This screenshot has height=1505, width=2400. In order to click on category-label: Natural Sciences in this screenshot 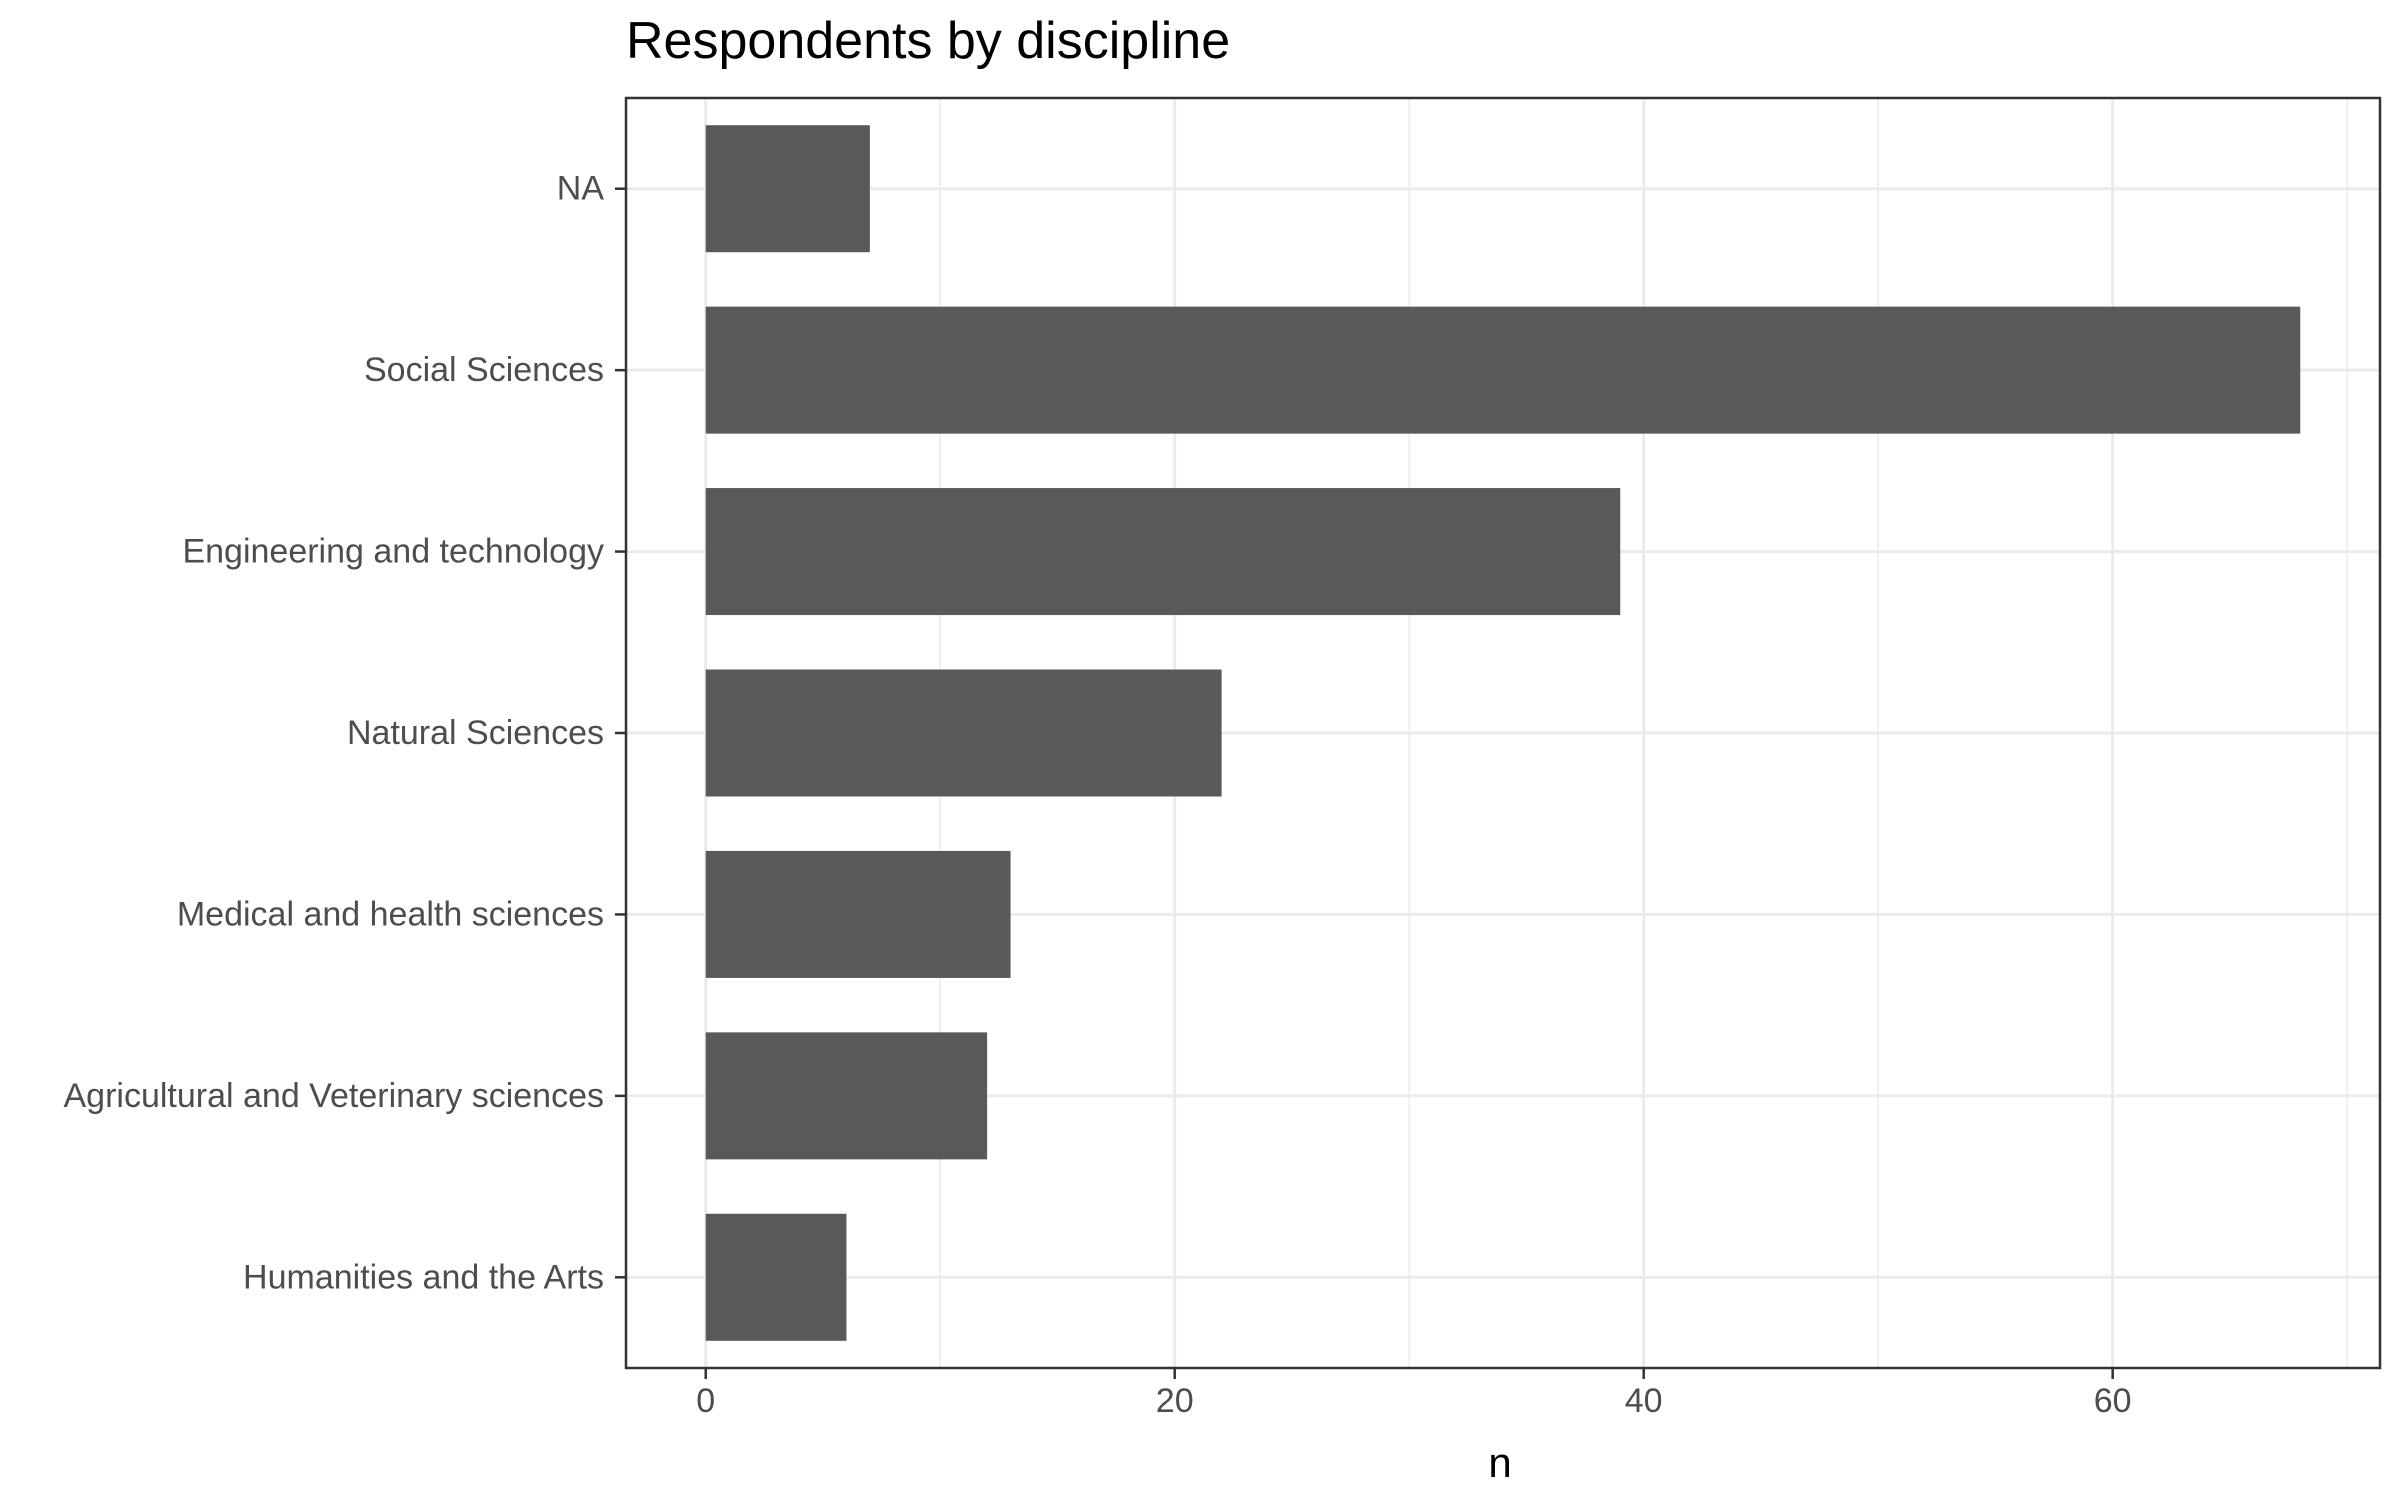, I will do `click(475, 733)`.